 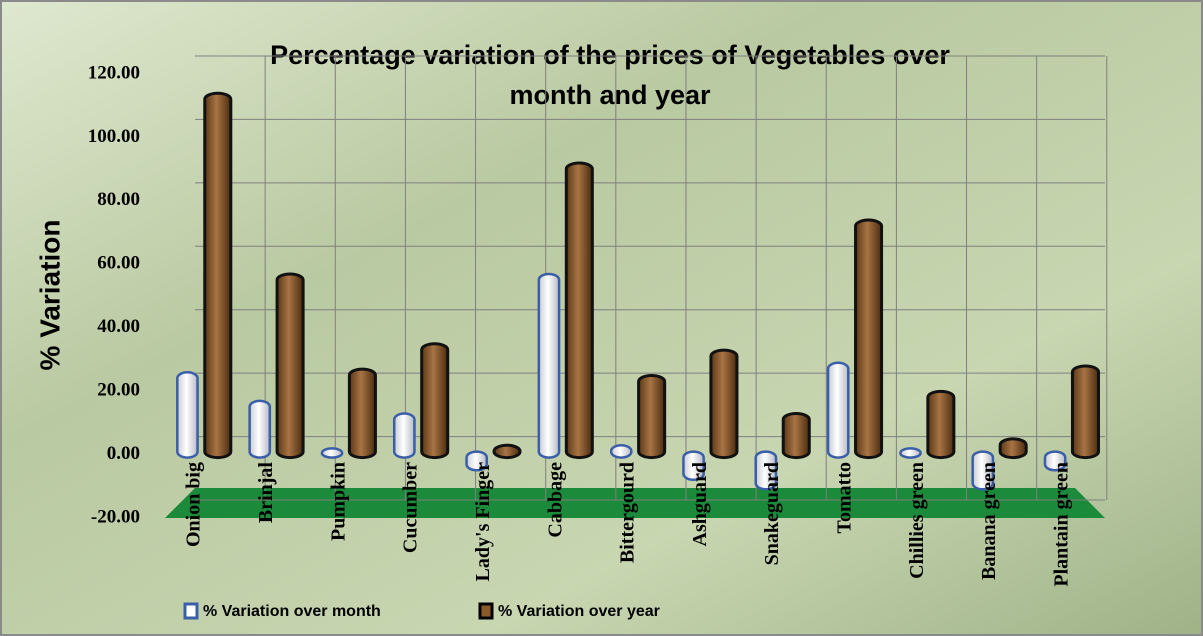 I want to click on floor, so click(x=635, y=503).